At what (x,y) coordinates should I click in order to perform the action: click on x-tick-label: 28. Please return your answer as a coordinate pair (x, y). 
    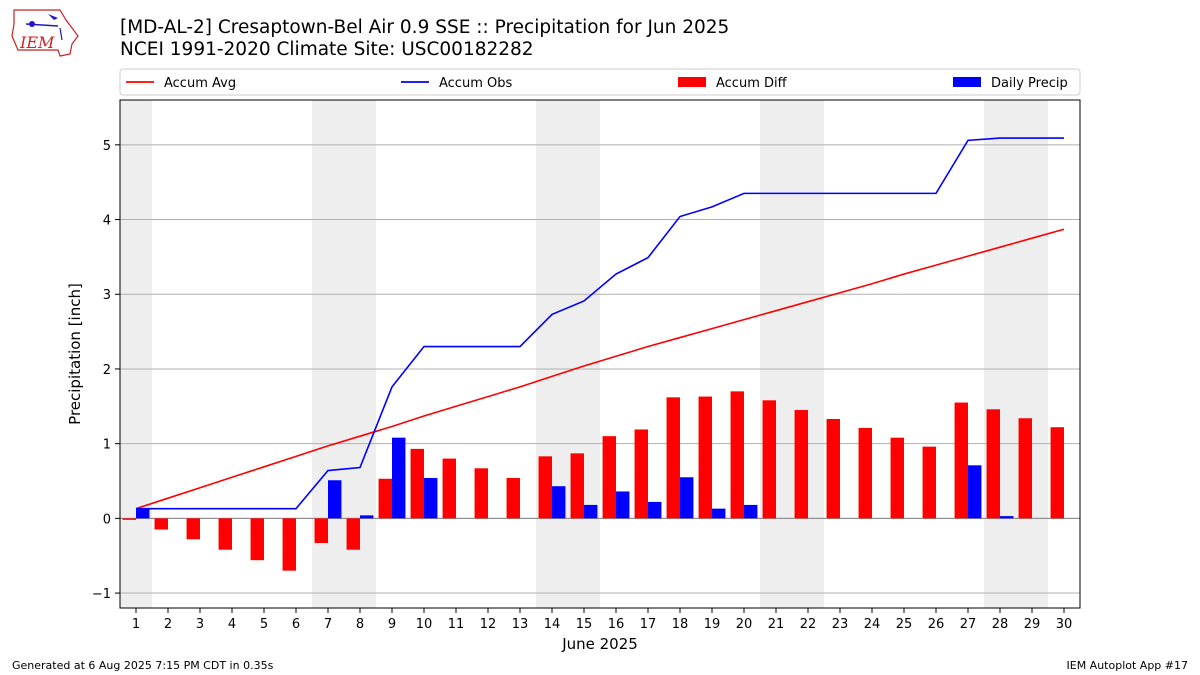
    Looking at the image, I should click on (1000, 624).